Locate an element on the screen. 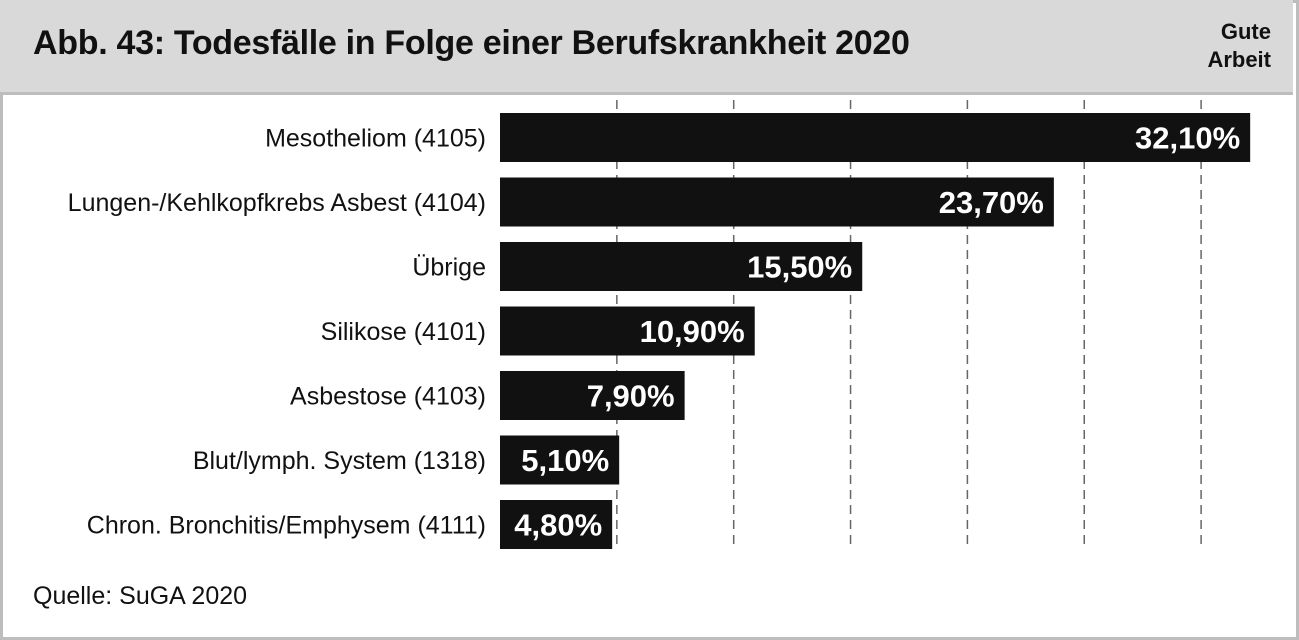  source-note: Quelle: SuGA 2020 is located at coordinates (140, 596).